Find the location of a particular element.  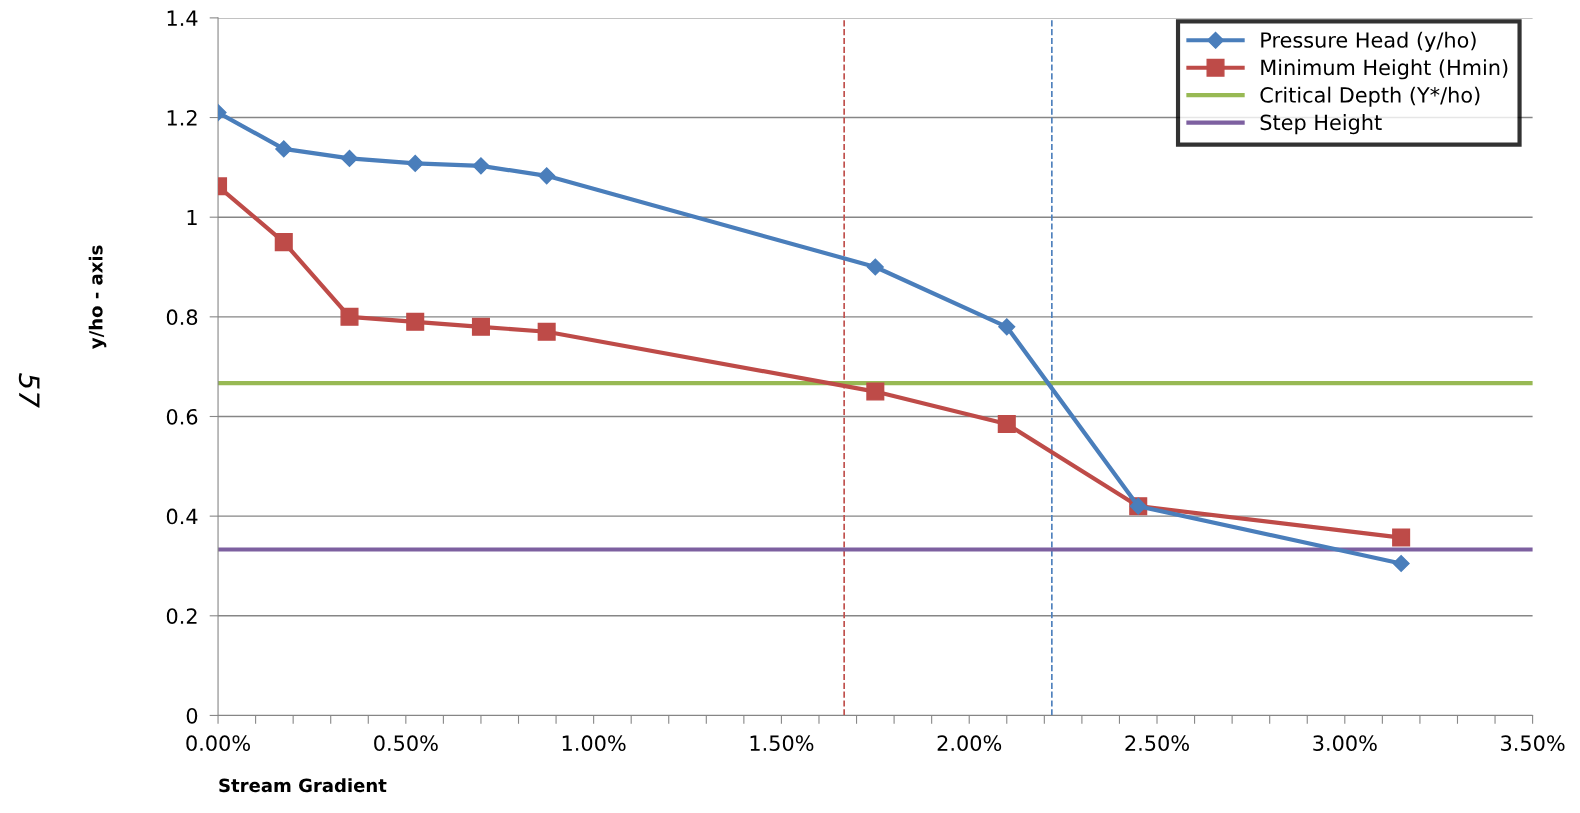

legend-label: Critical Depth (Y*/ho) is located at coordinates (1370, 96).